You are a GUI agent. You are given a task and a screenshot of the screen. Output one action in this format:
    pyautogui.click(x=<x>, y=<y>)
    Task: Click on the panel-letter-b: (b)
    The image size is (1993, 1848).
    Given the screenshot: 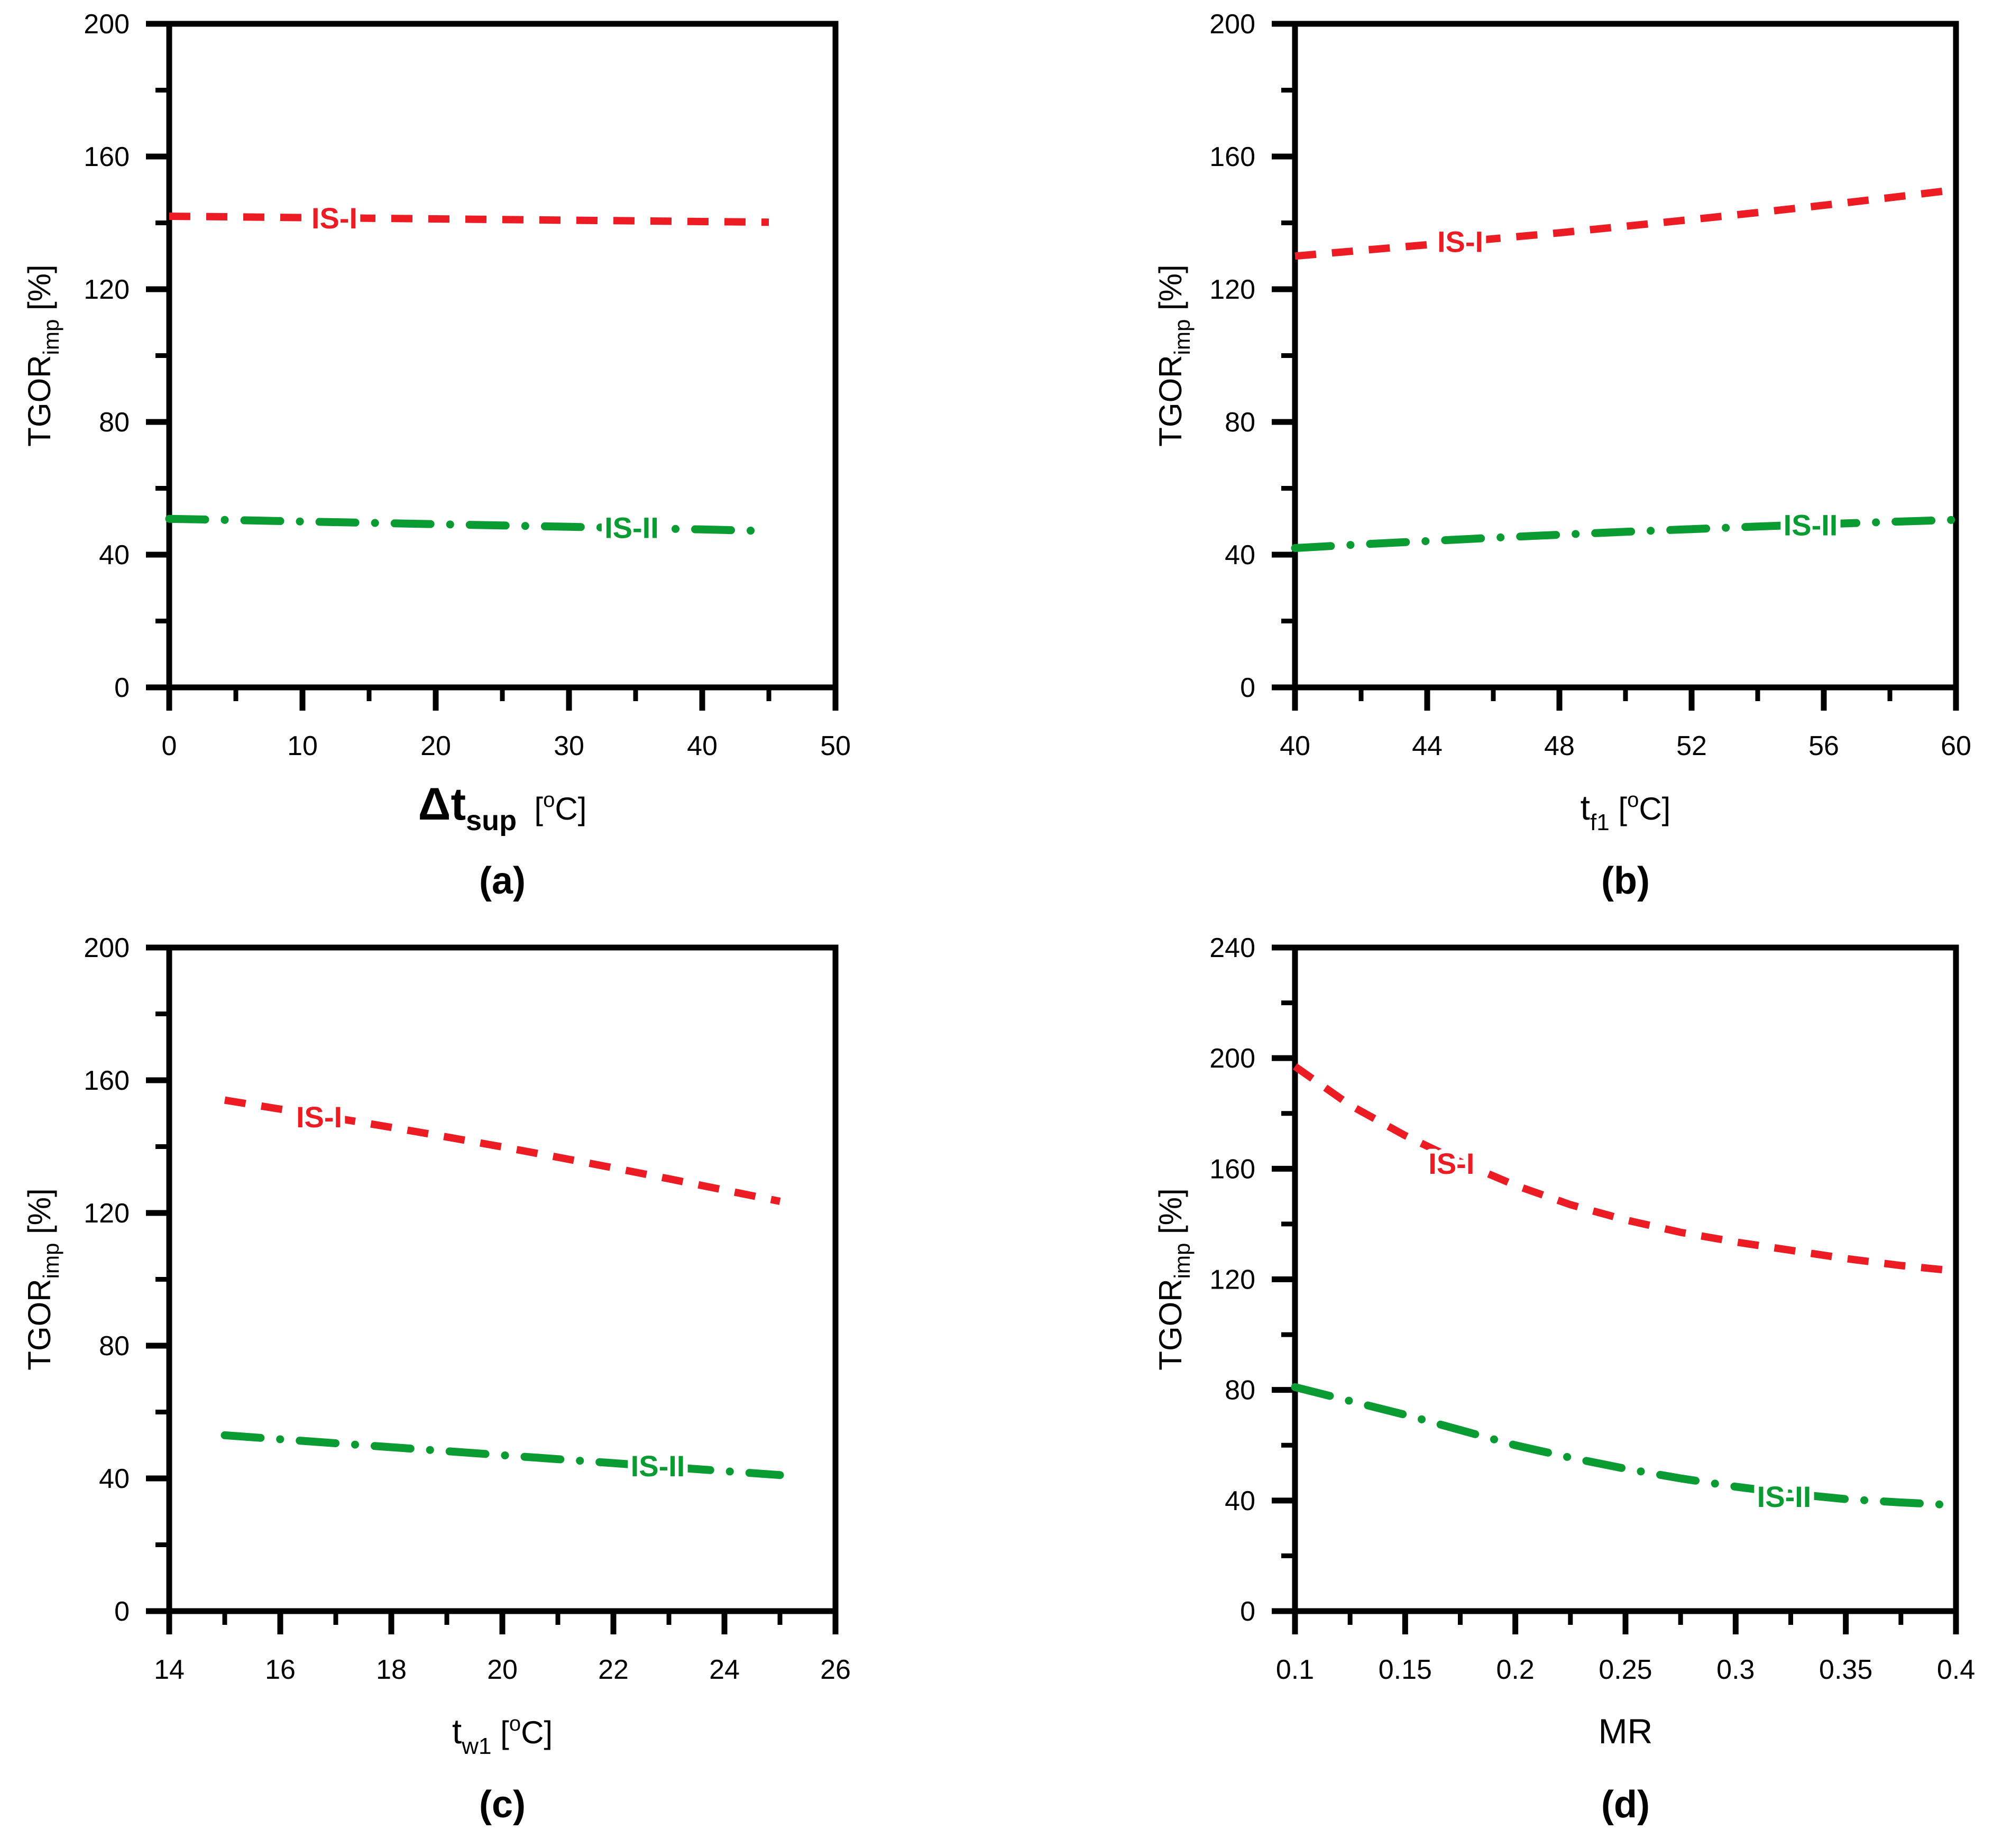 What is the action you would take?
    pyautogui.click(x=1625, y=881)
    